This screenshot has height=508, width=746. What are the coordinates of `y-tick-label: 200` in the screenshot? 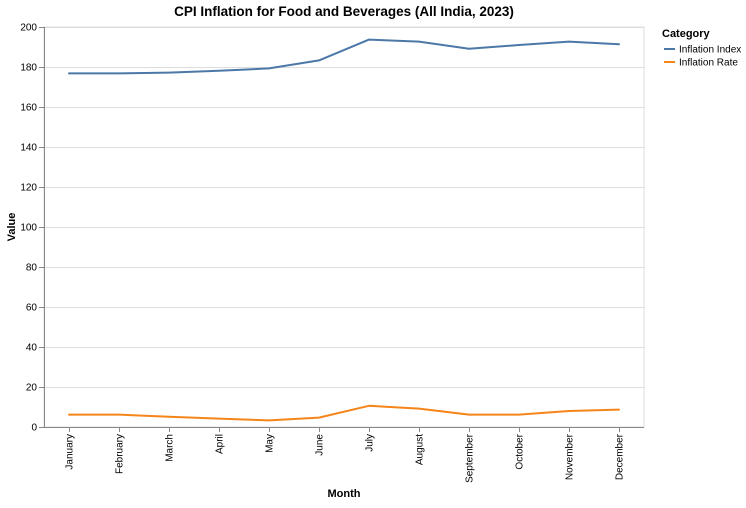 It's located at (28, 28).